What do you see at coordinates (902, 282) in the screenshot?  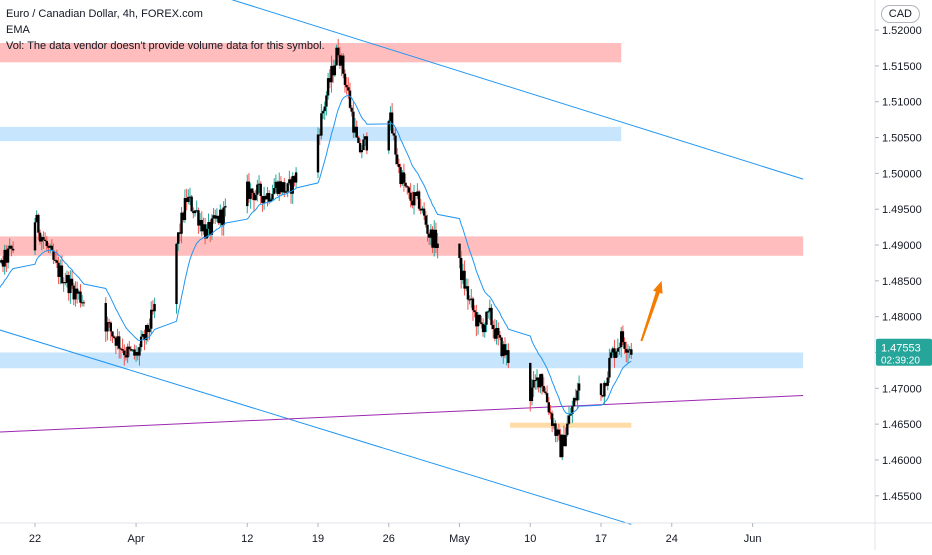 I see `y-tick-label: 1.48500` at bounding box center [902, 282].